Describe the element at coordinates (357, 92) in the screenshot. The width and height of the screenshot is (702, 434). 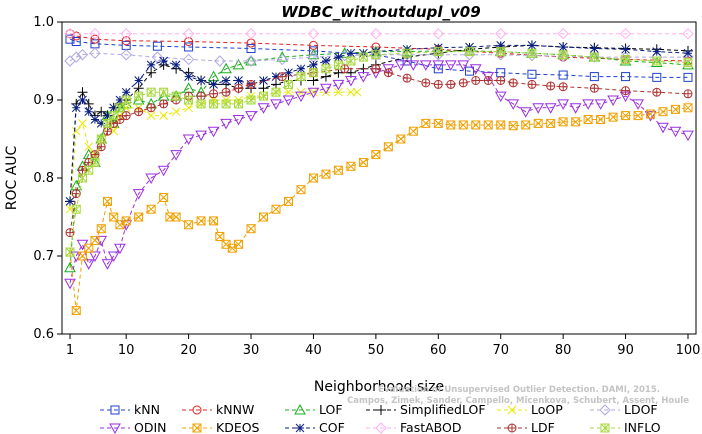
I see `data-point-loop` at that location.